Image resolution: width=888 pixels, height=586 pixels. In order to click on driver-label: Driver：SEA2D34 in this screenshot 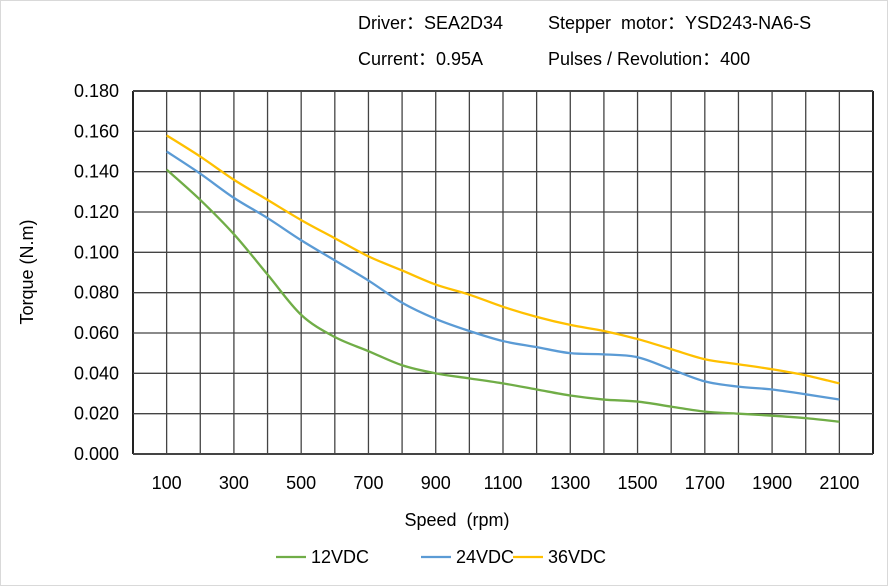, I will do `click(431, 23)`.